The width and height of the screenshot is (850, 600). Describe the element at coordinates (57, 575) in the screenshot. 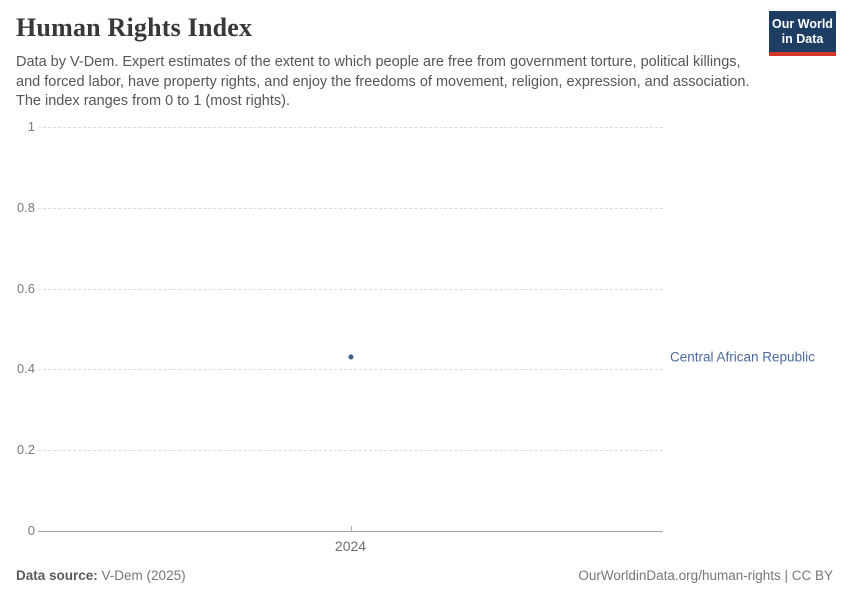

I see `data-source-label: Data source:` at that location.